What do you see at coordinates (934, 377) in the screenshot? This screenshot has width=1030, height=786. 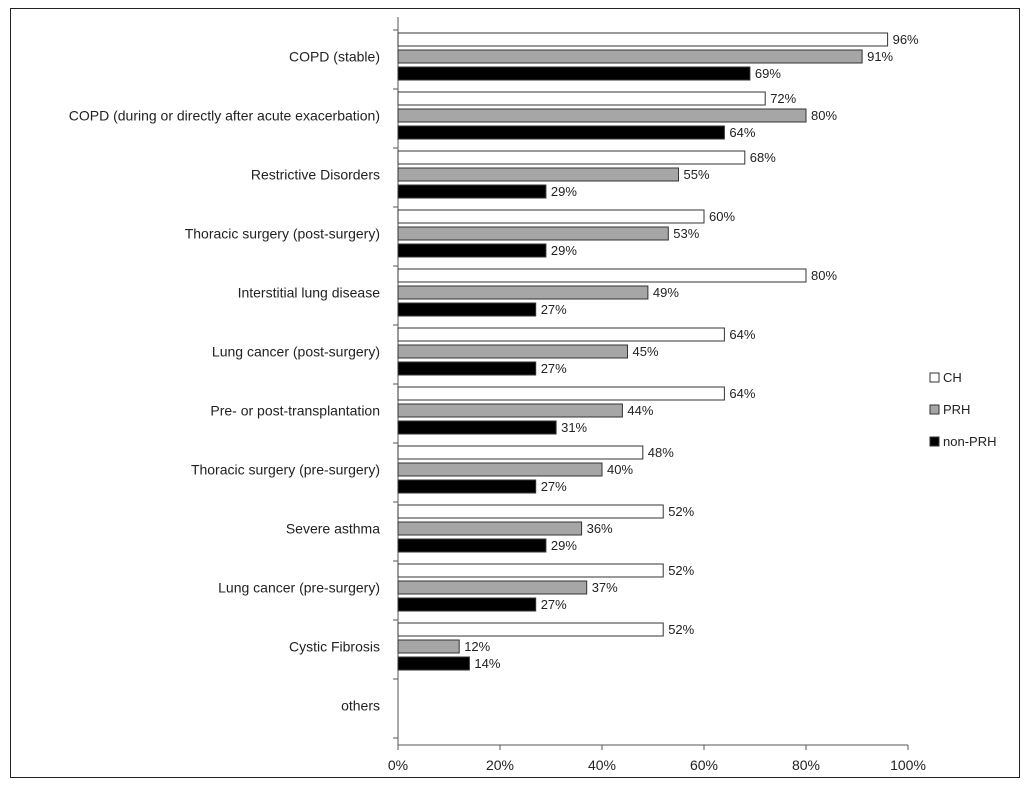 I see `legend-swatch-ch` at bounding box center [934, 377].